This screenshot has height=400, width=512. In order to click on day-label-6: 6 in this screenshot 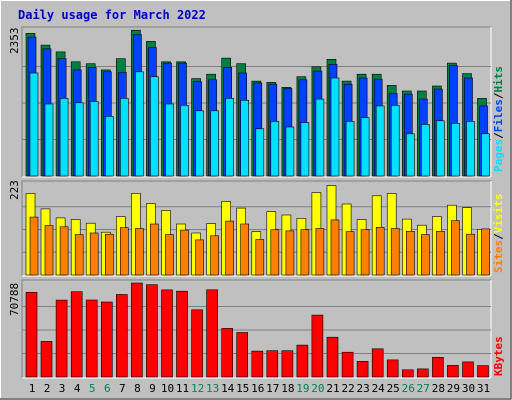, I will do `click(107, 388)`.